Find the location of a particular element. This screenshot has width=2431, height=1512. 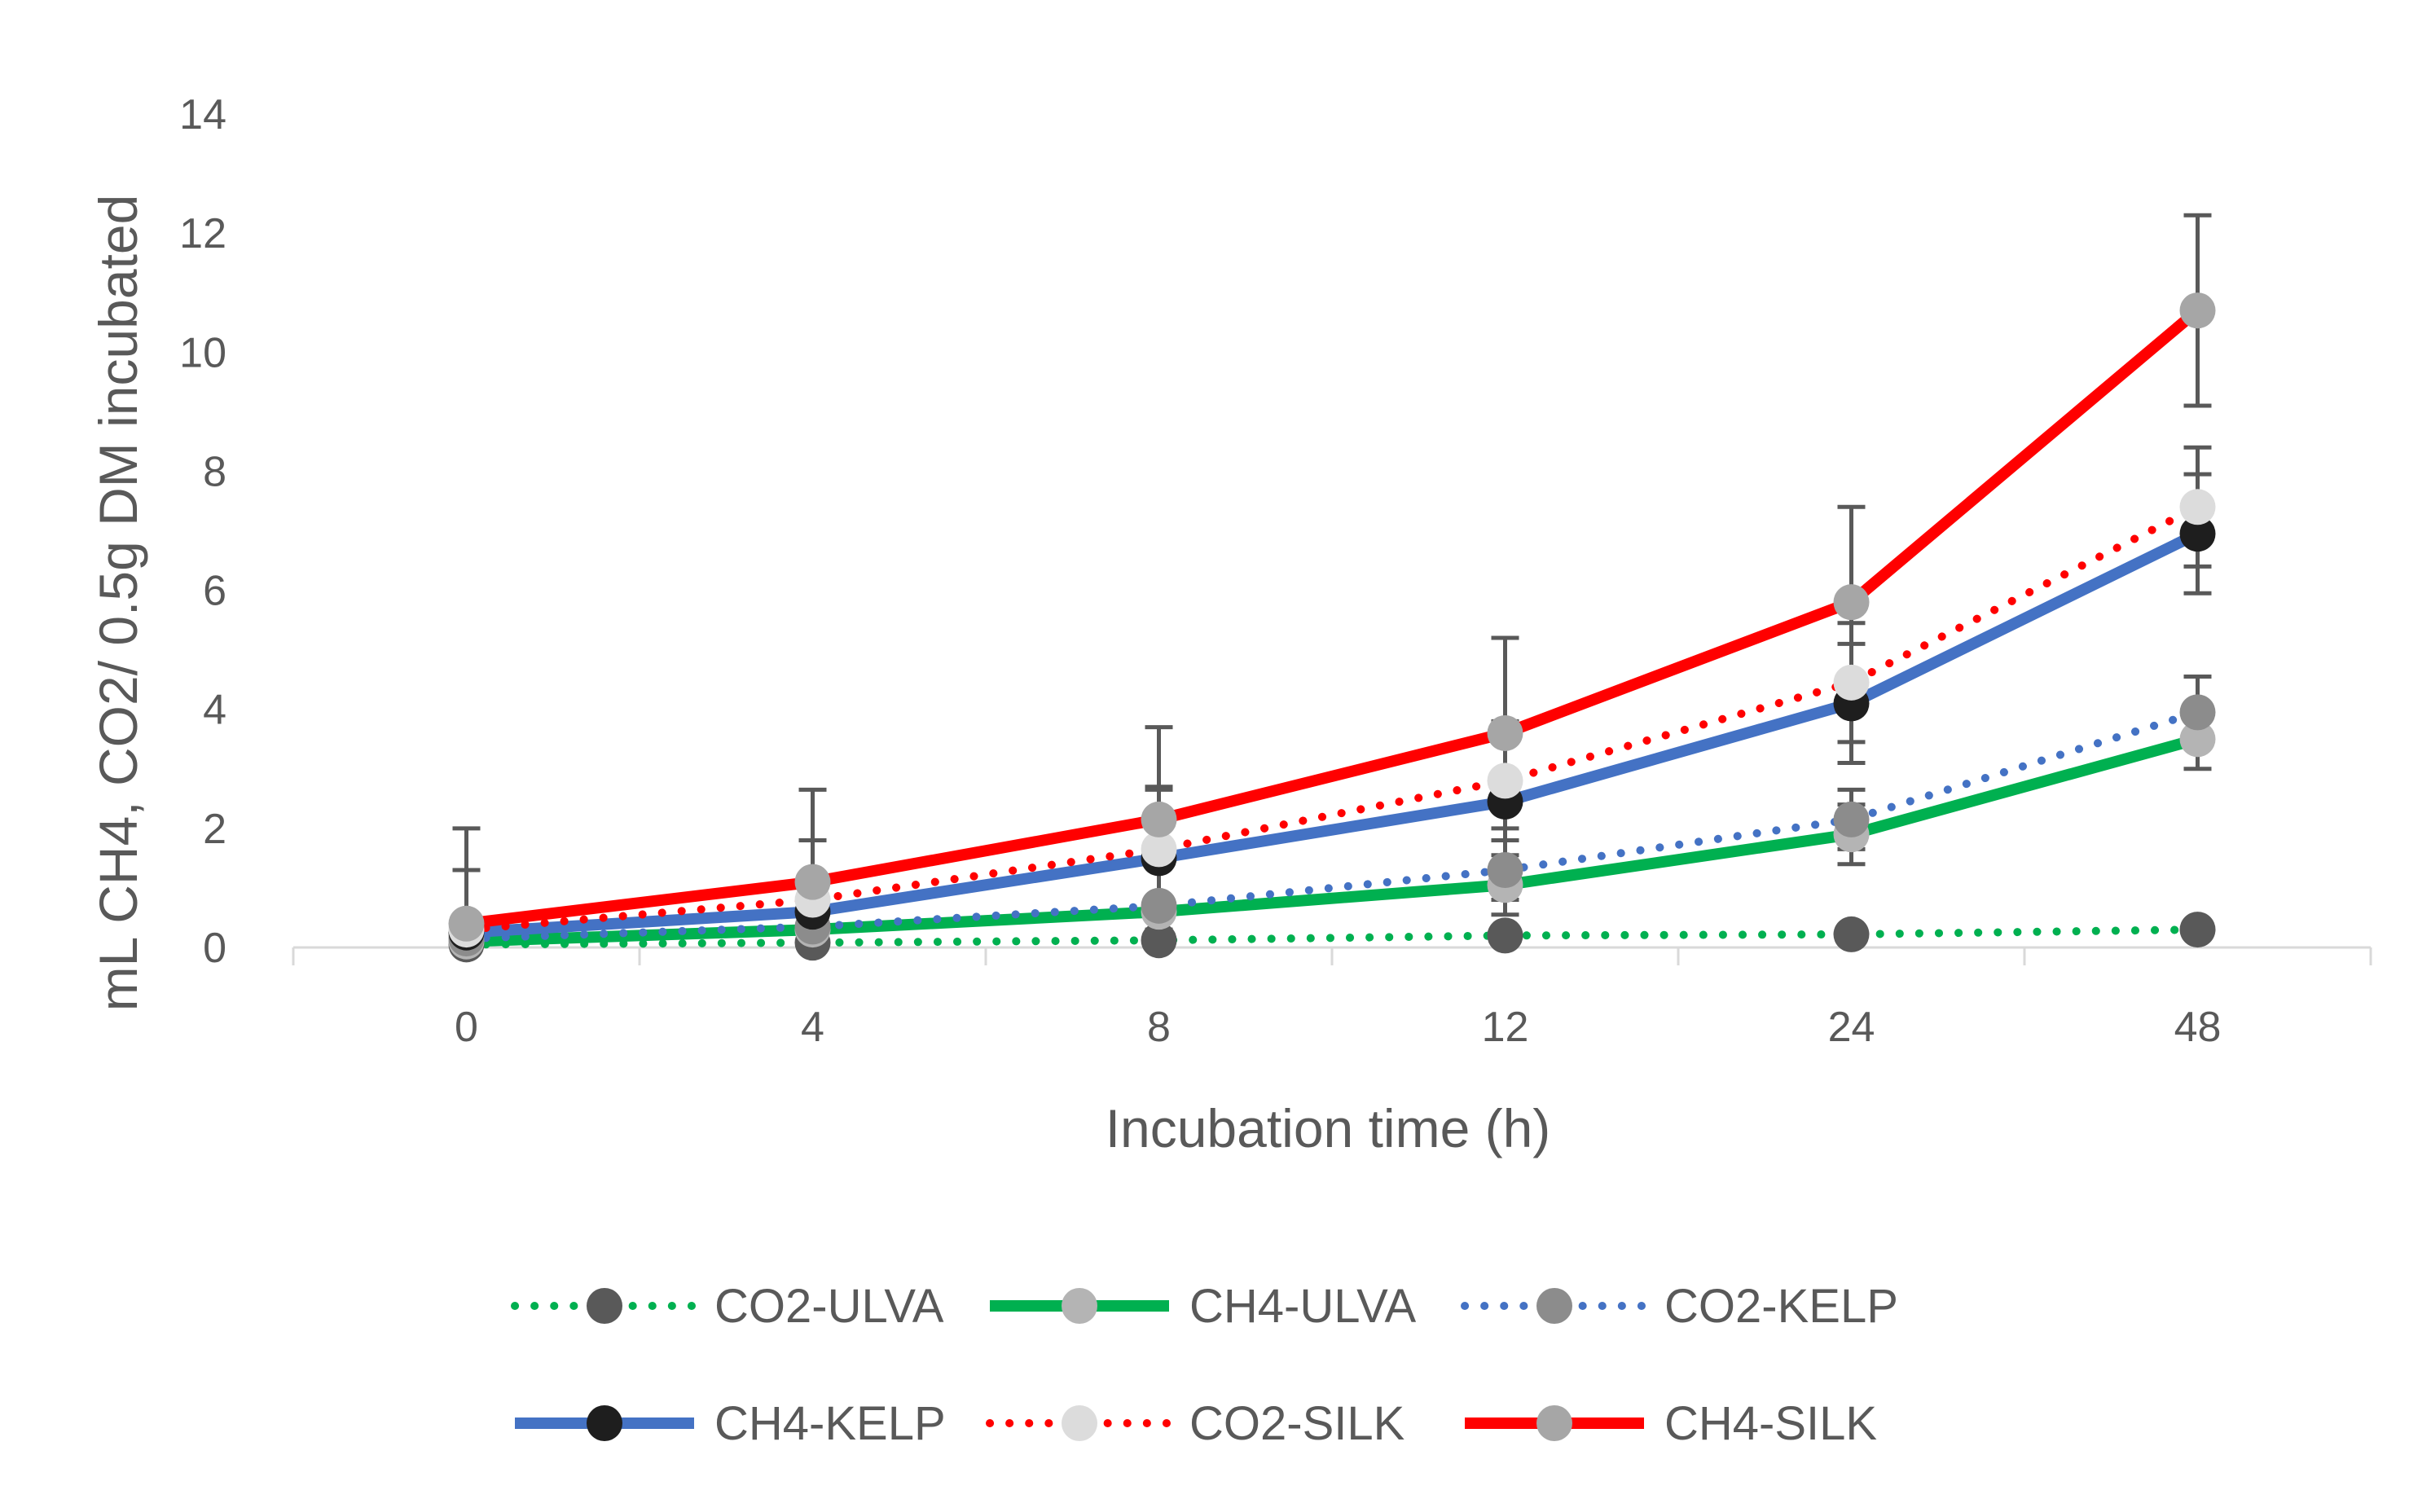

x-tick-label: 24 is located at coordinates (1851, 1027).